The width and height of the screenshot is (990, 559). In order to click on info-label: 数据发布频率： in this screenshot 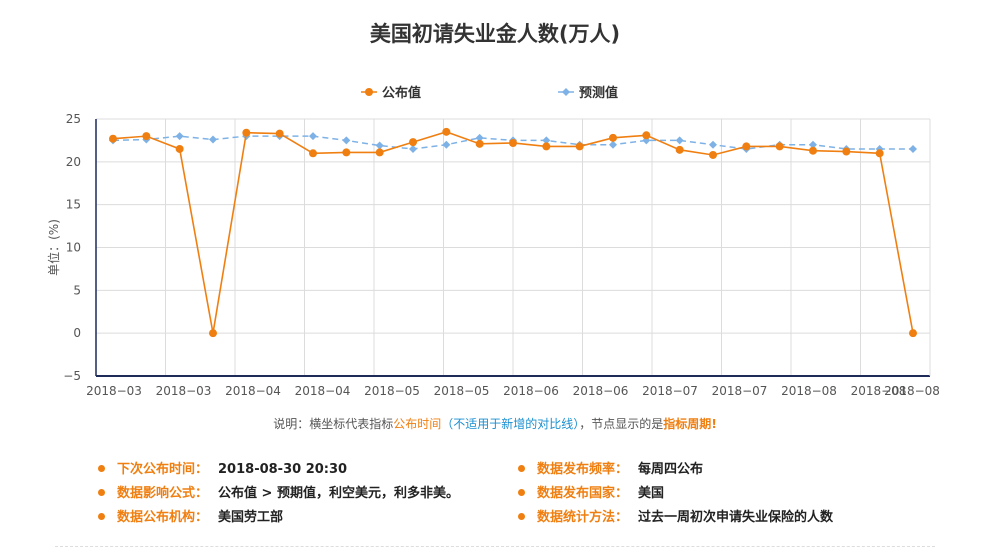, I will do `click(583, 469)`.